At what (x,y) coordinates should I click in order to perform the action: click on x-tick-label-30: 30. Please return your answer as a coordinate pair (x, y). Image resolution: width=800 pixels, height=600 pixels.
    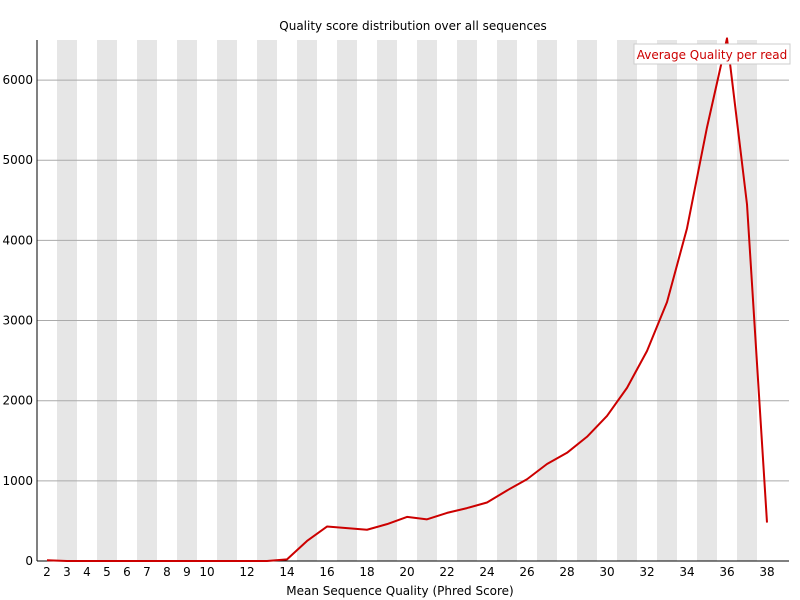
    Looking at the image, I should click on (606, 572).